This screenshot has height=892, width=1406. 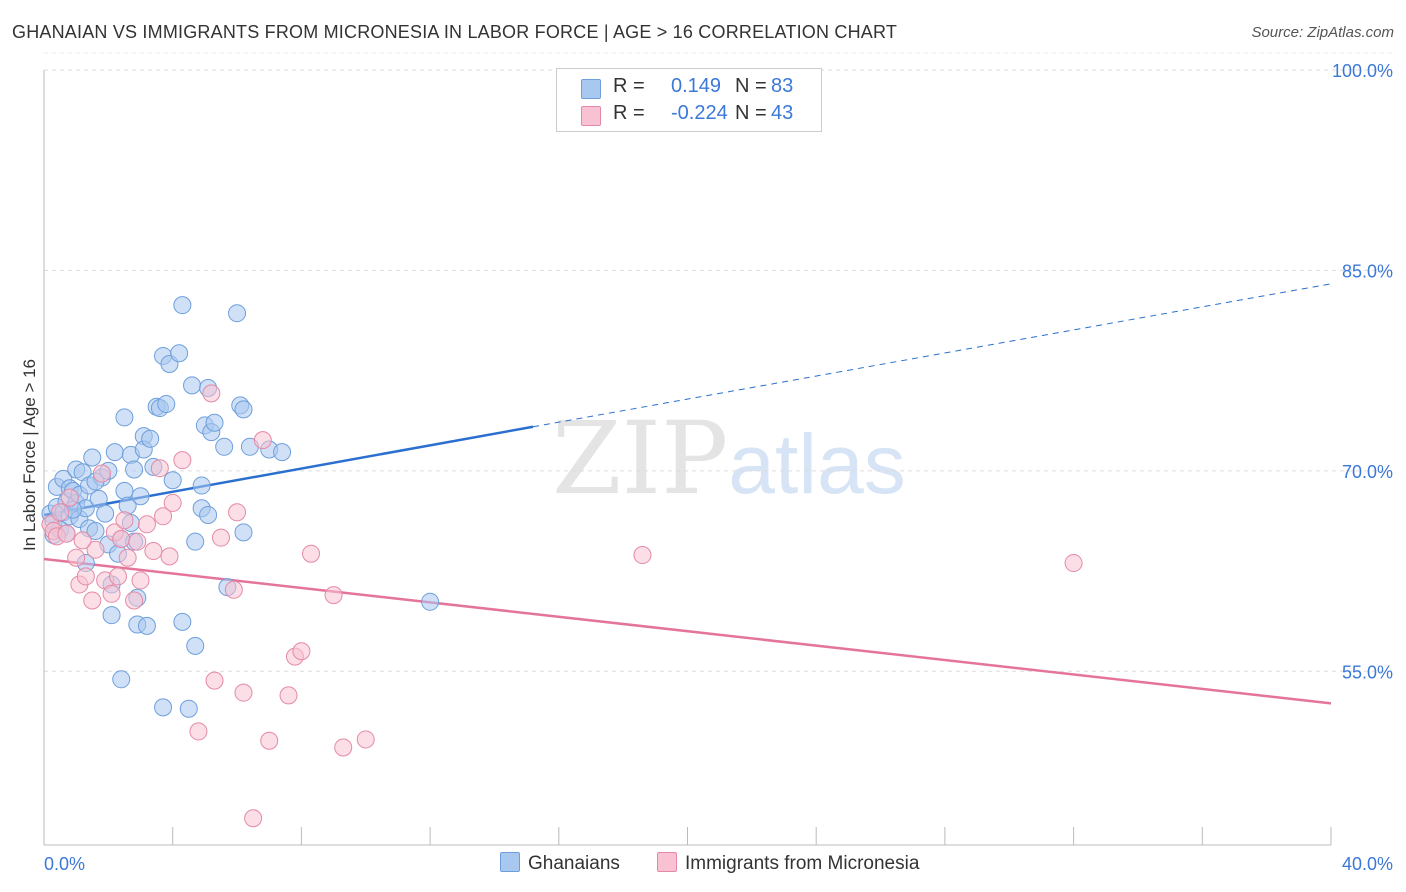 What do you see at coordinates (802, 863) in the screenshot?
I see `bottom-legend-label-micronesia: Immigrants from Micronesia` at bounding box center [802, 863].